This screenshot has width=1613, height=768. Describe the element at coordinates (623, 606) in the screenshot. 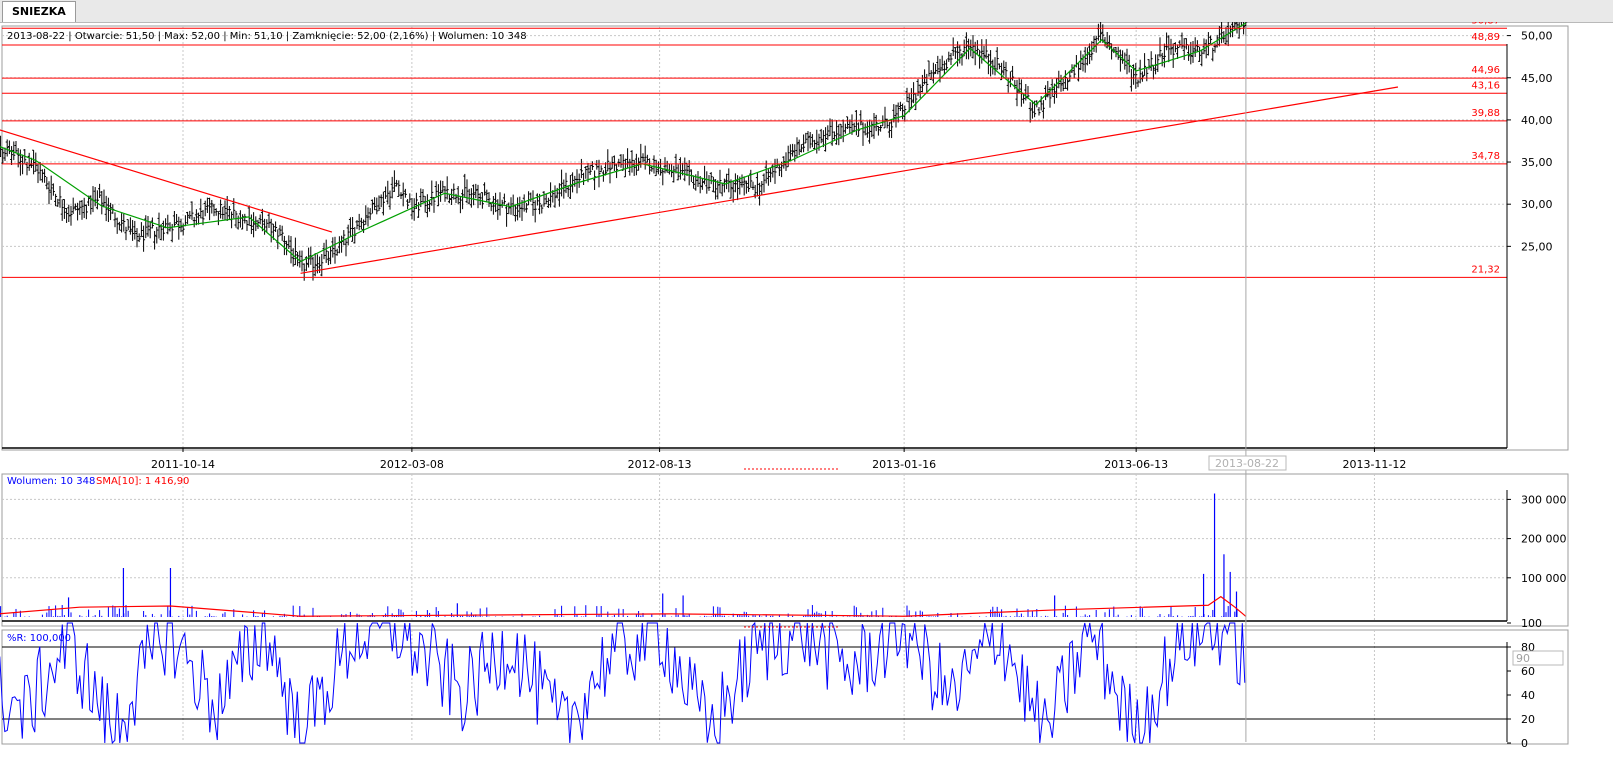

I see `volume-sma-line` at that location.